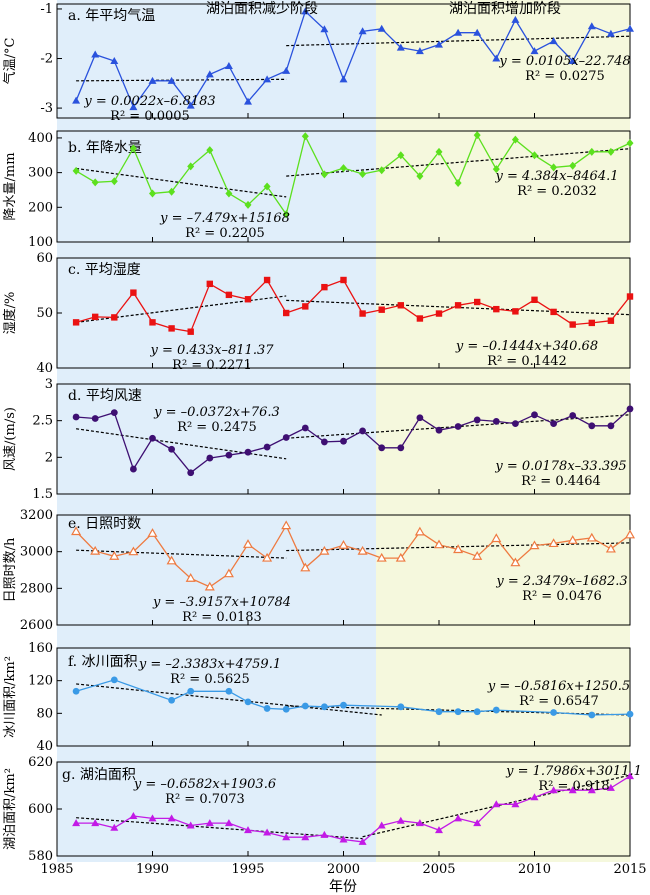 The width and height of the screenshot is (650, 895). I want to click on trend-equation: y = 0.0178x–33.395, so click(560, 466).